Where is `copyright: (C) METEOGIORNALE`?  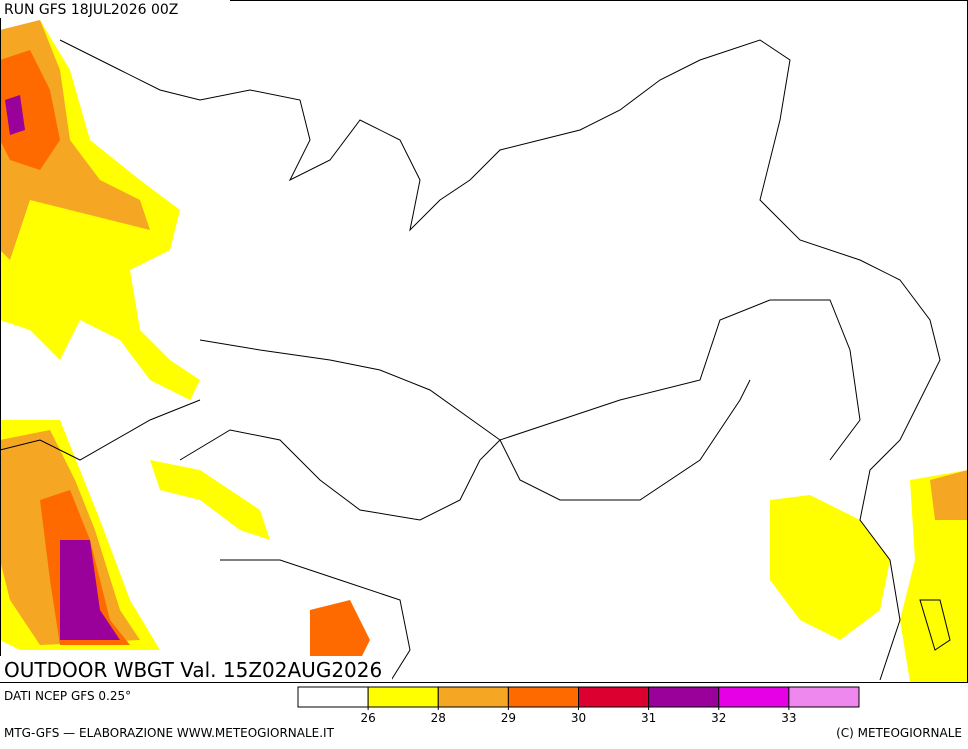
copyright: (C) METEOGIORNALE is located at coordinates (899, 733).